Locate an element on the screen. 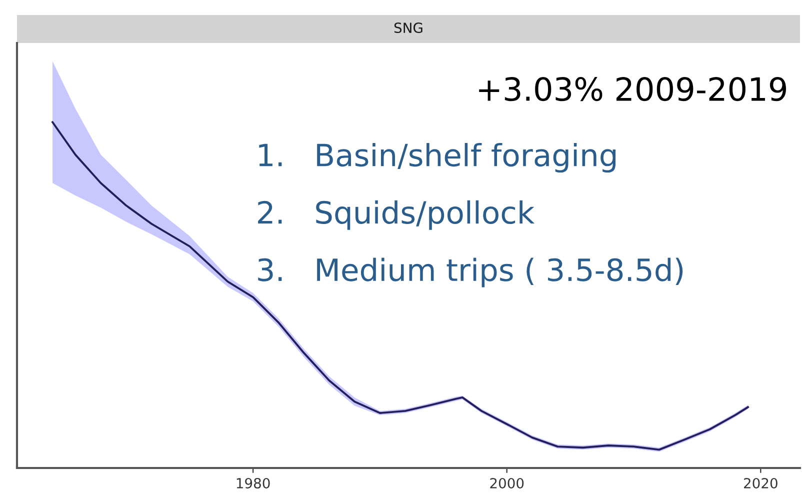  annotation: 3. Medium trips ( 3.5-8.5d) is located at coordinates (470, 273).